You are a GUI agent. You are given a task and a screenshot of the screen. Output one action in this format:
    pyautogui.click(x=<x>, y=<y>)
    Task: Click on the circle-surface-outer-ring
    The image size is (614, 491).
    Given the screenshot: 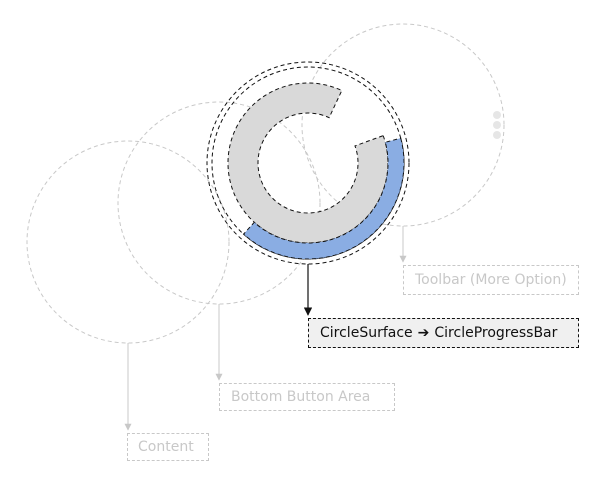 What is the action you would take?
    pyautogui.click(x=308, y=163)
    